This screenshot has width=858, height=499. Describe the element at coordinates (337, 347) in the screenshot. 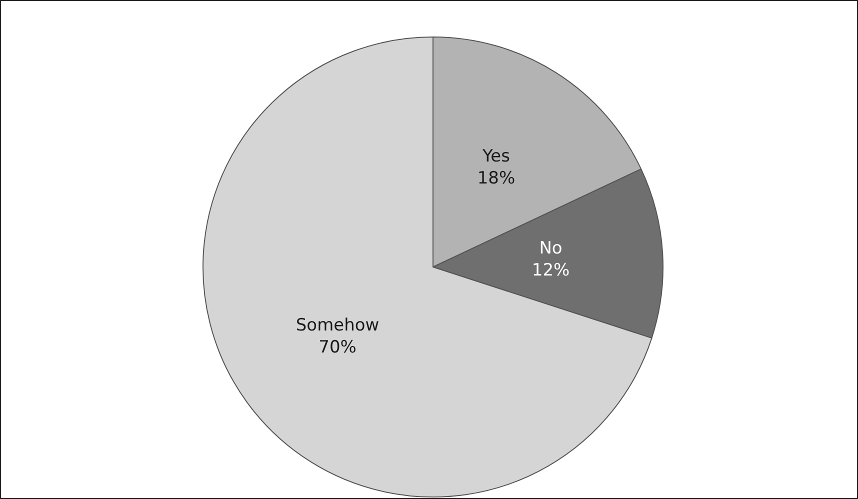

I see `data-label: 70%` at that location.